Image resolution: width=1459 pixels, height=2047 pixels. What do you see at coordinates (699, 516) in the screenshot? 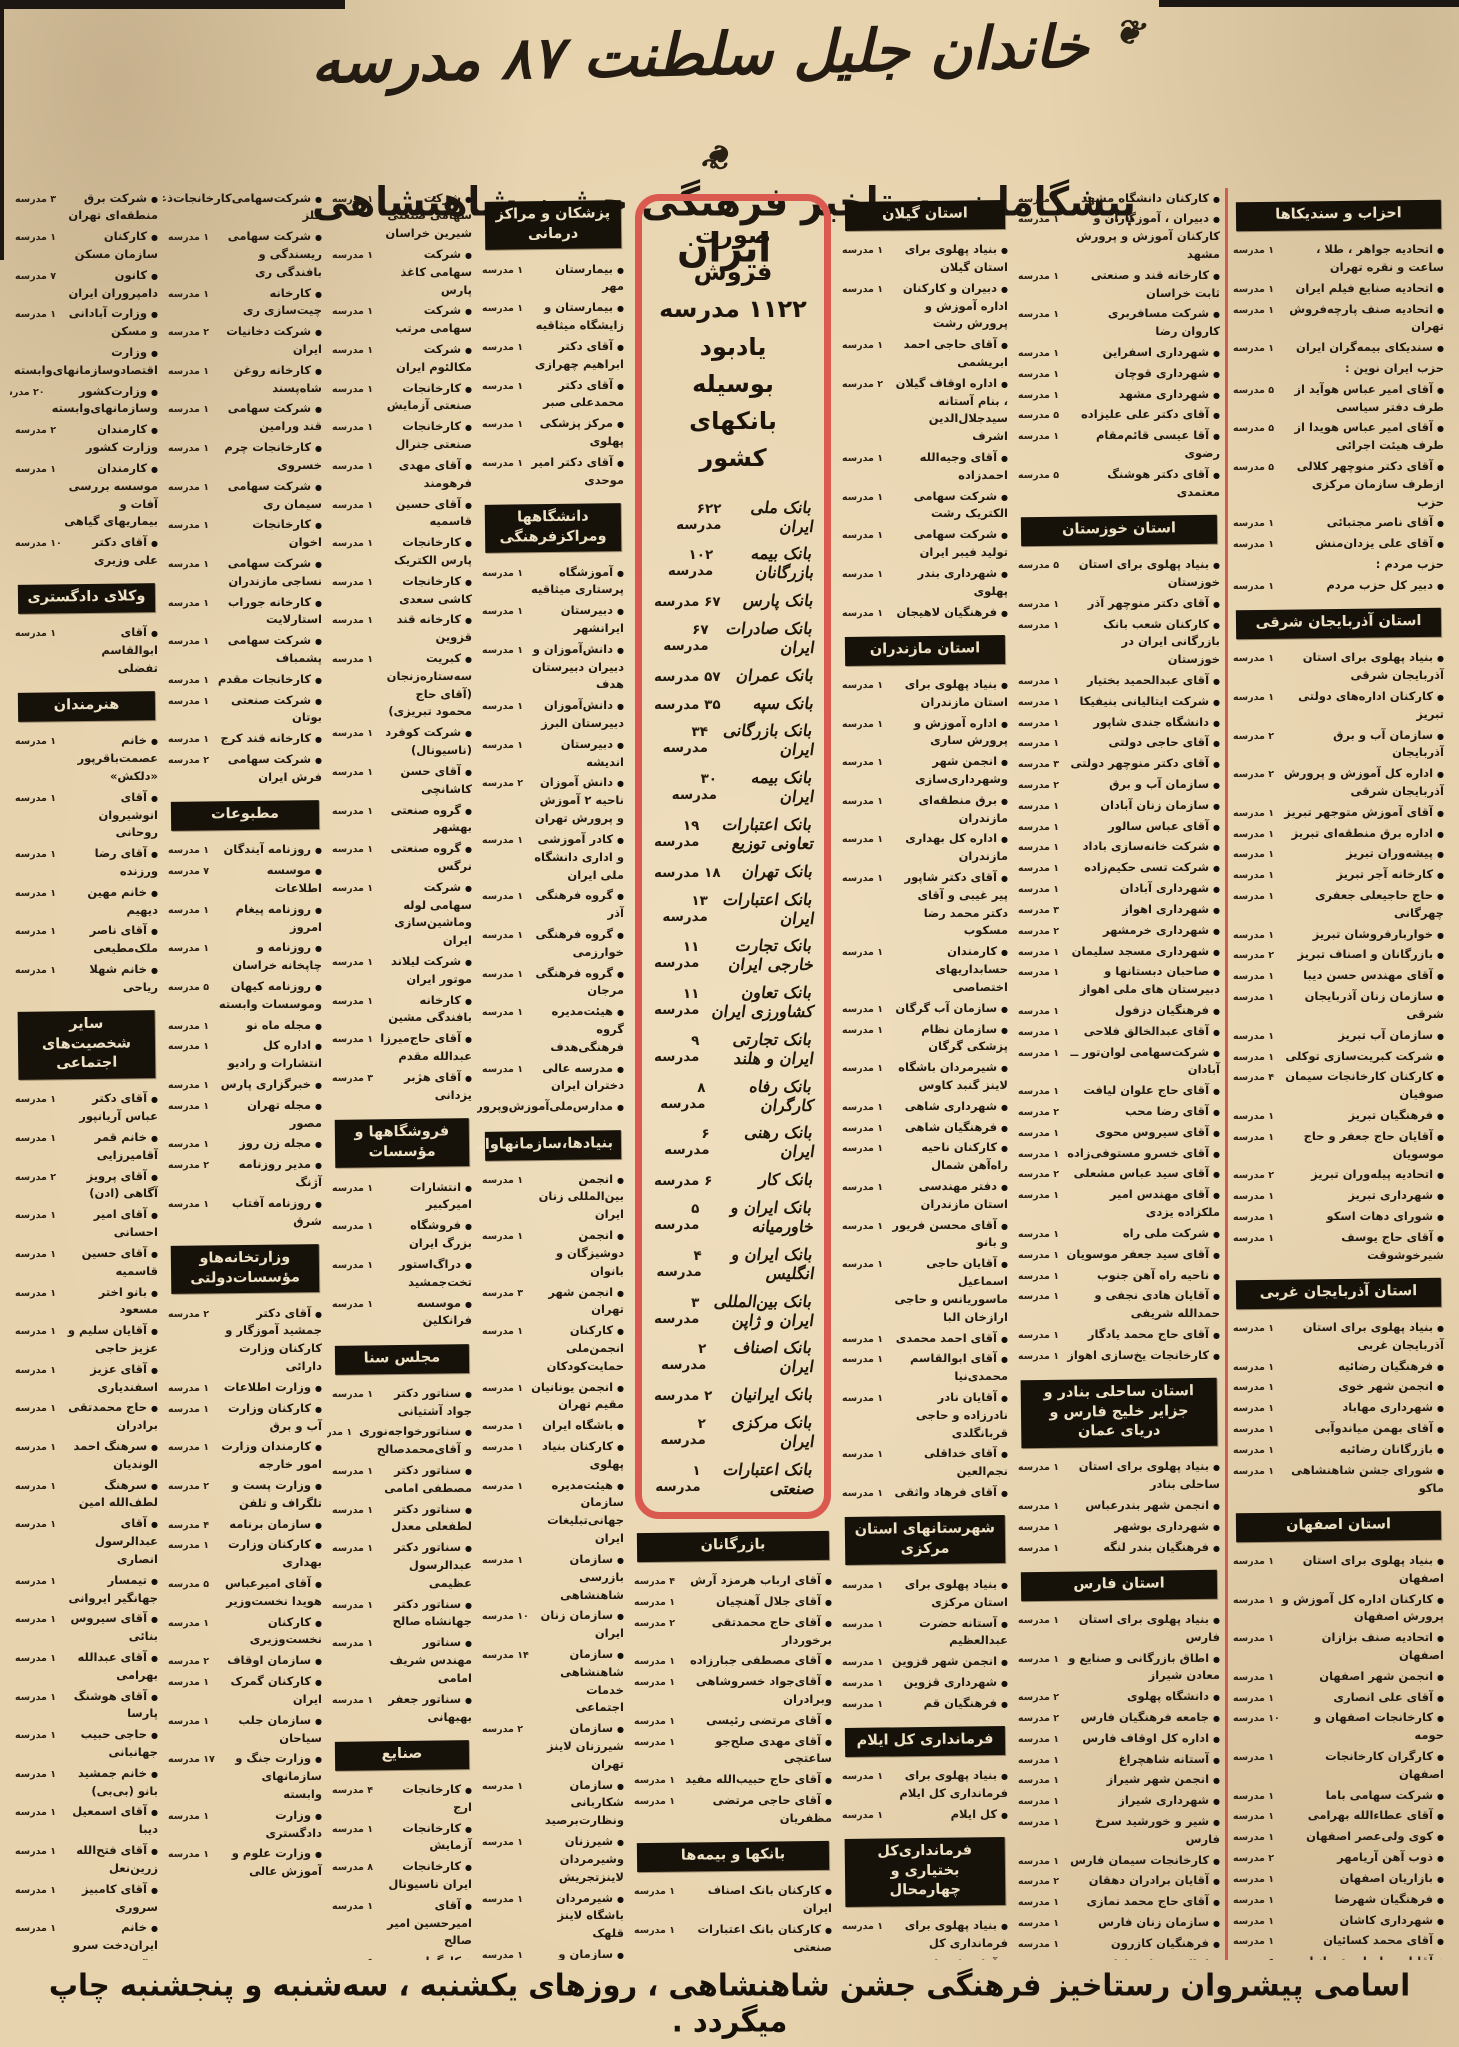
I see `school-count: ۶۲۲ مدرسه` at bounding box center [699, 516].